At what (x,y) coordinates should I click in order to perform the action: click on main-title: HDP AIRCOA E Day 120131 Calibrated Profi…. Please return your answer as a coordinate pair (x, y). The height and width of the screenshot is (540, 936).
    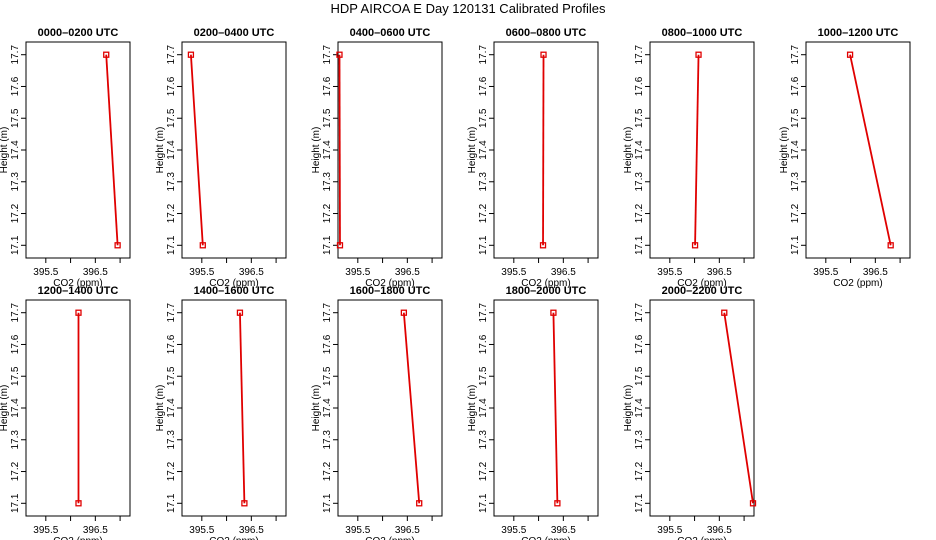
    Looking at the image, I should click on (468, 8).